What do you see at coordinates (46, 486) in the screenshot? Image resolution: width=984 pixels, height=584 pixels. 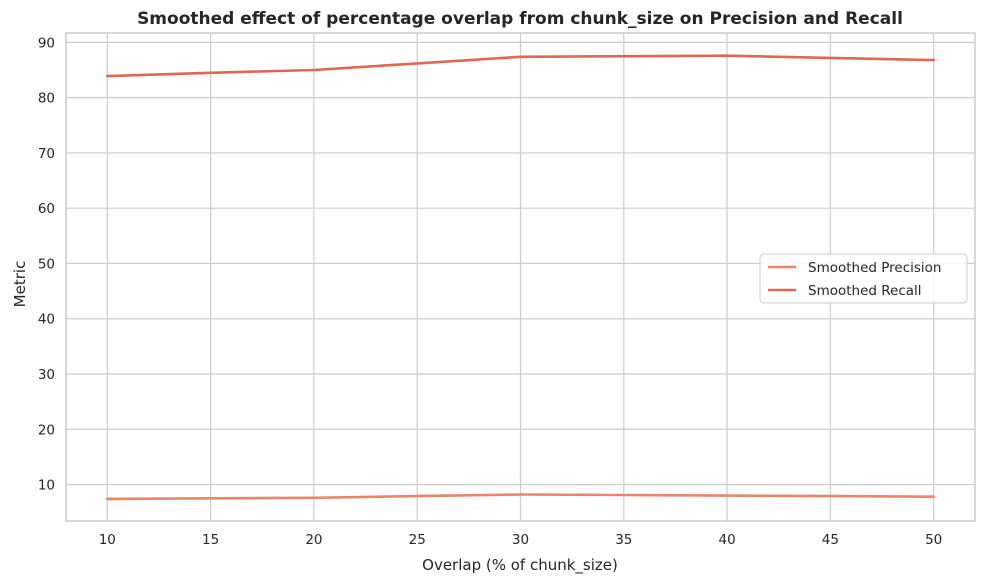 I see `y-tick-label: 10` at bounding box center [46, 486].